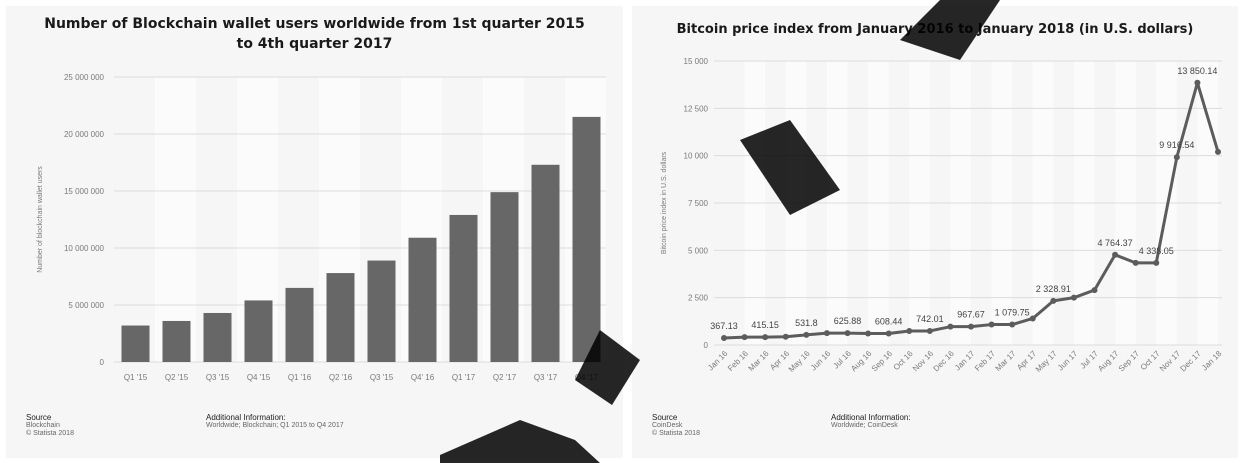 The height and width of the screenshot is (463, 1242). I want to click on y-tick-label: 12 500, so click(696, 108).